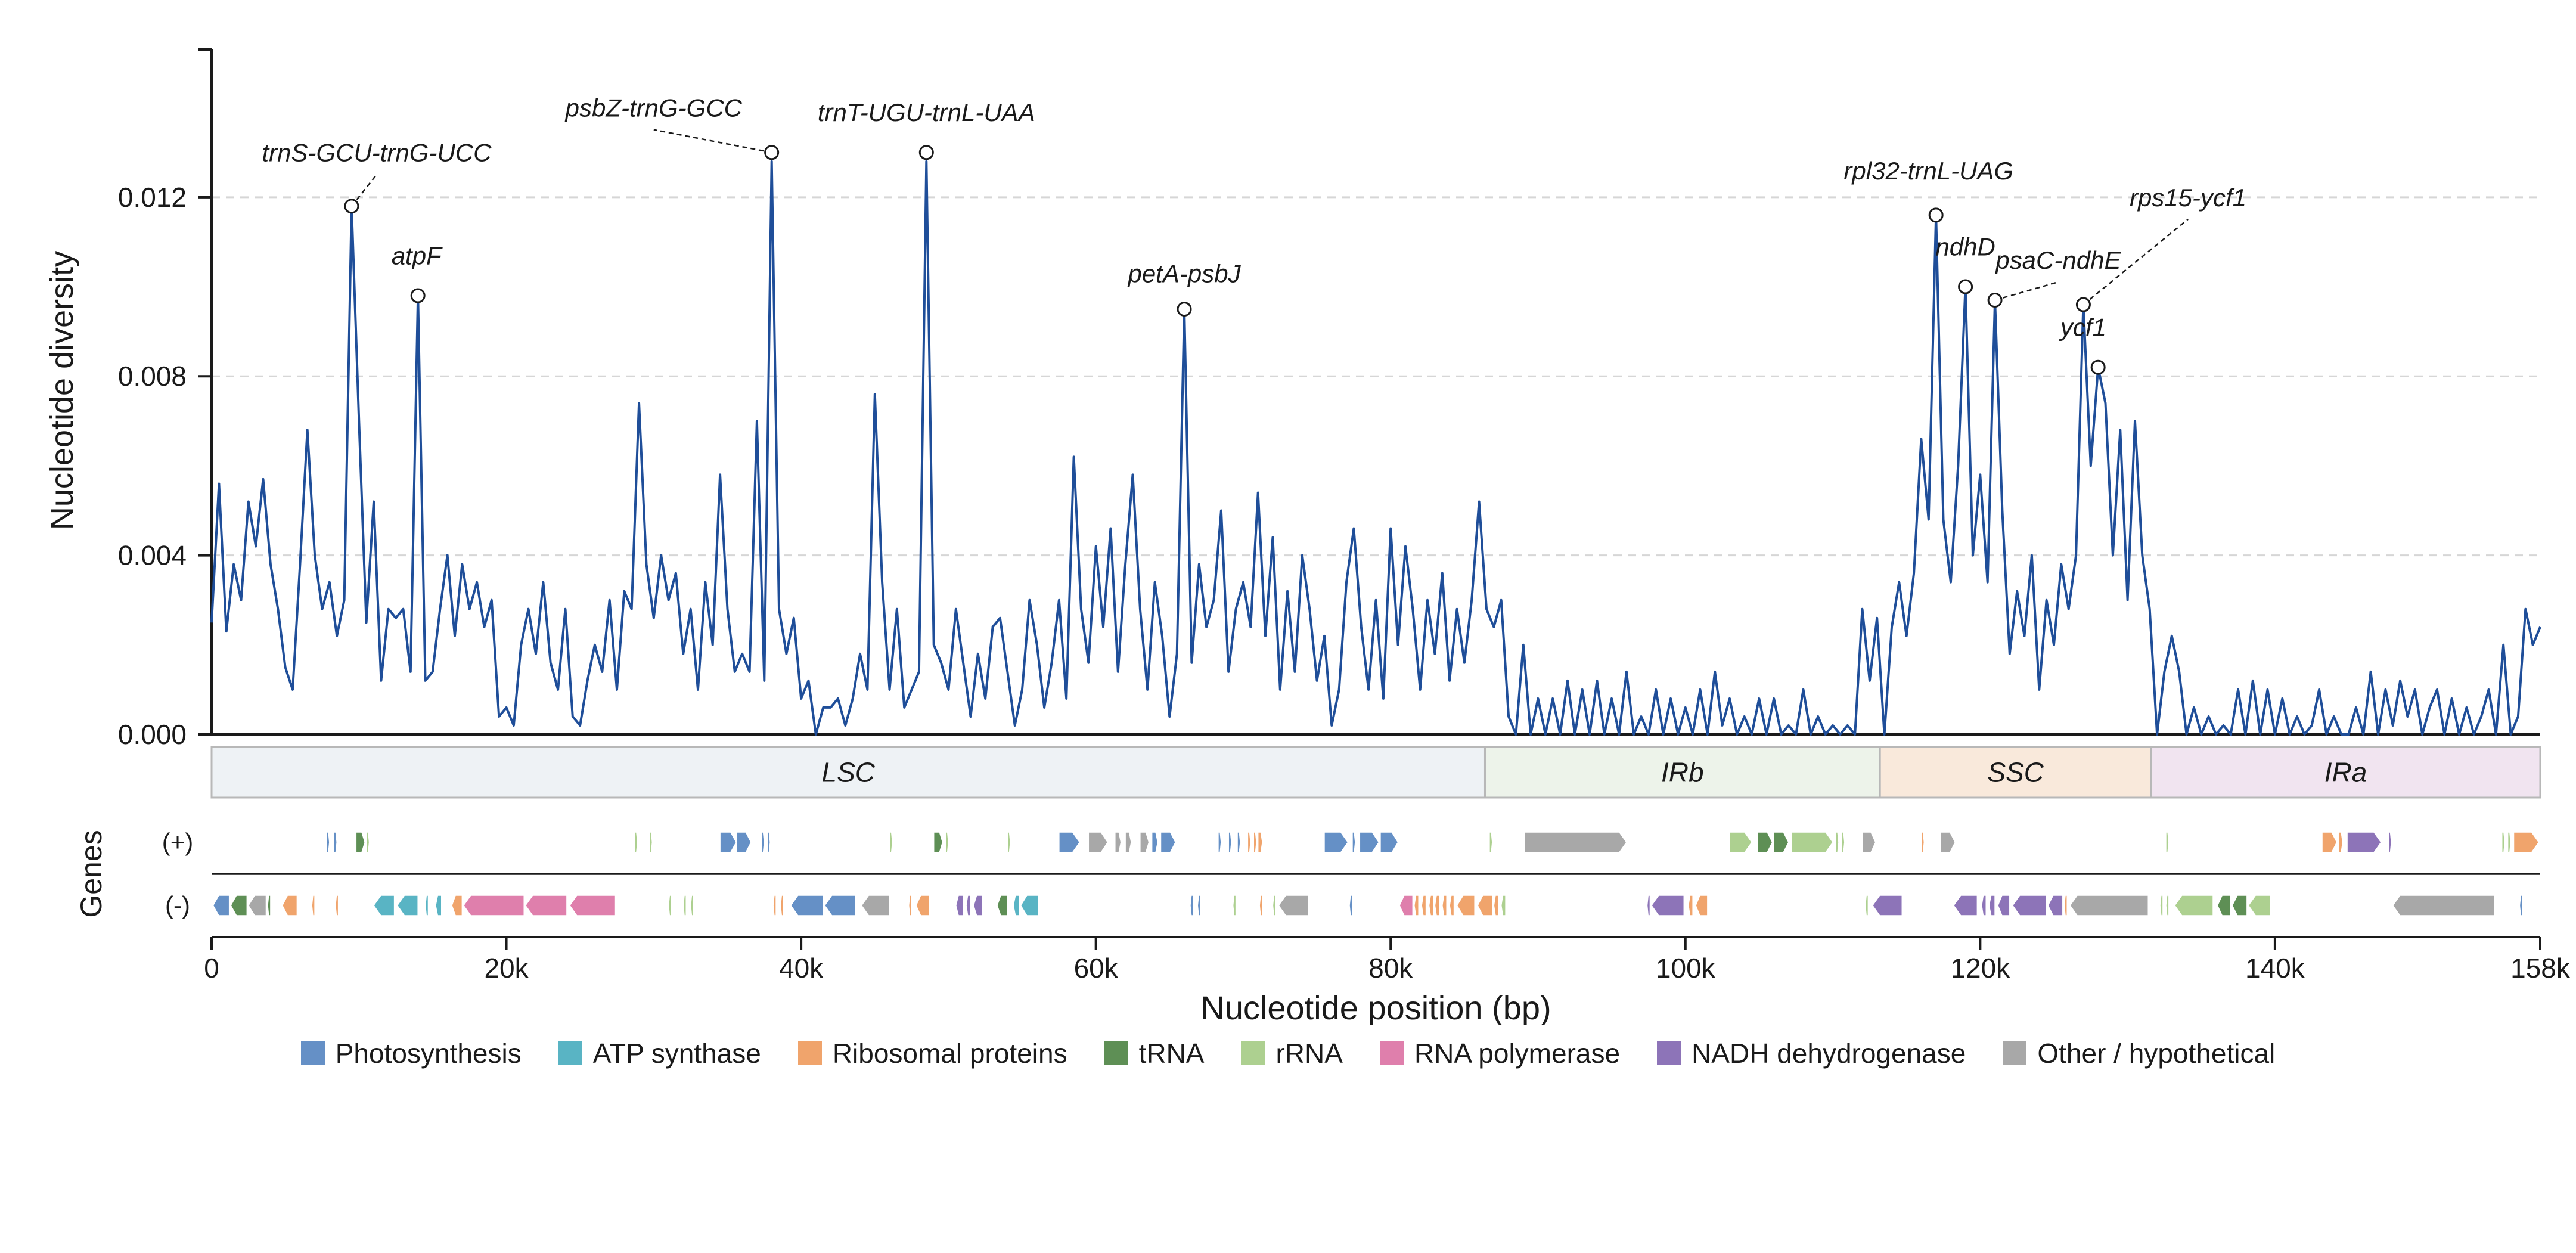 This screenshot has width=2576, height=1253. I want to click on x-tick-label: 40k, so click(802, 968).